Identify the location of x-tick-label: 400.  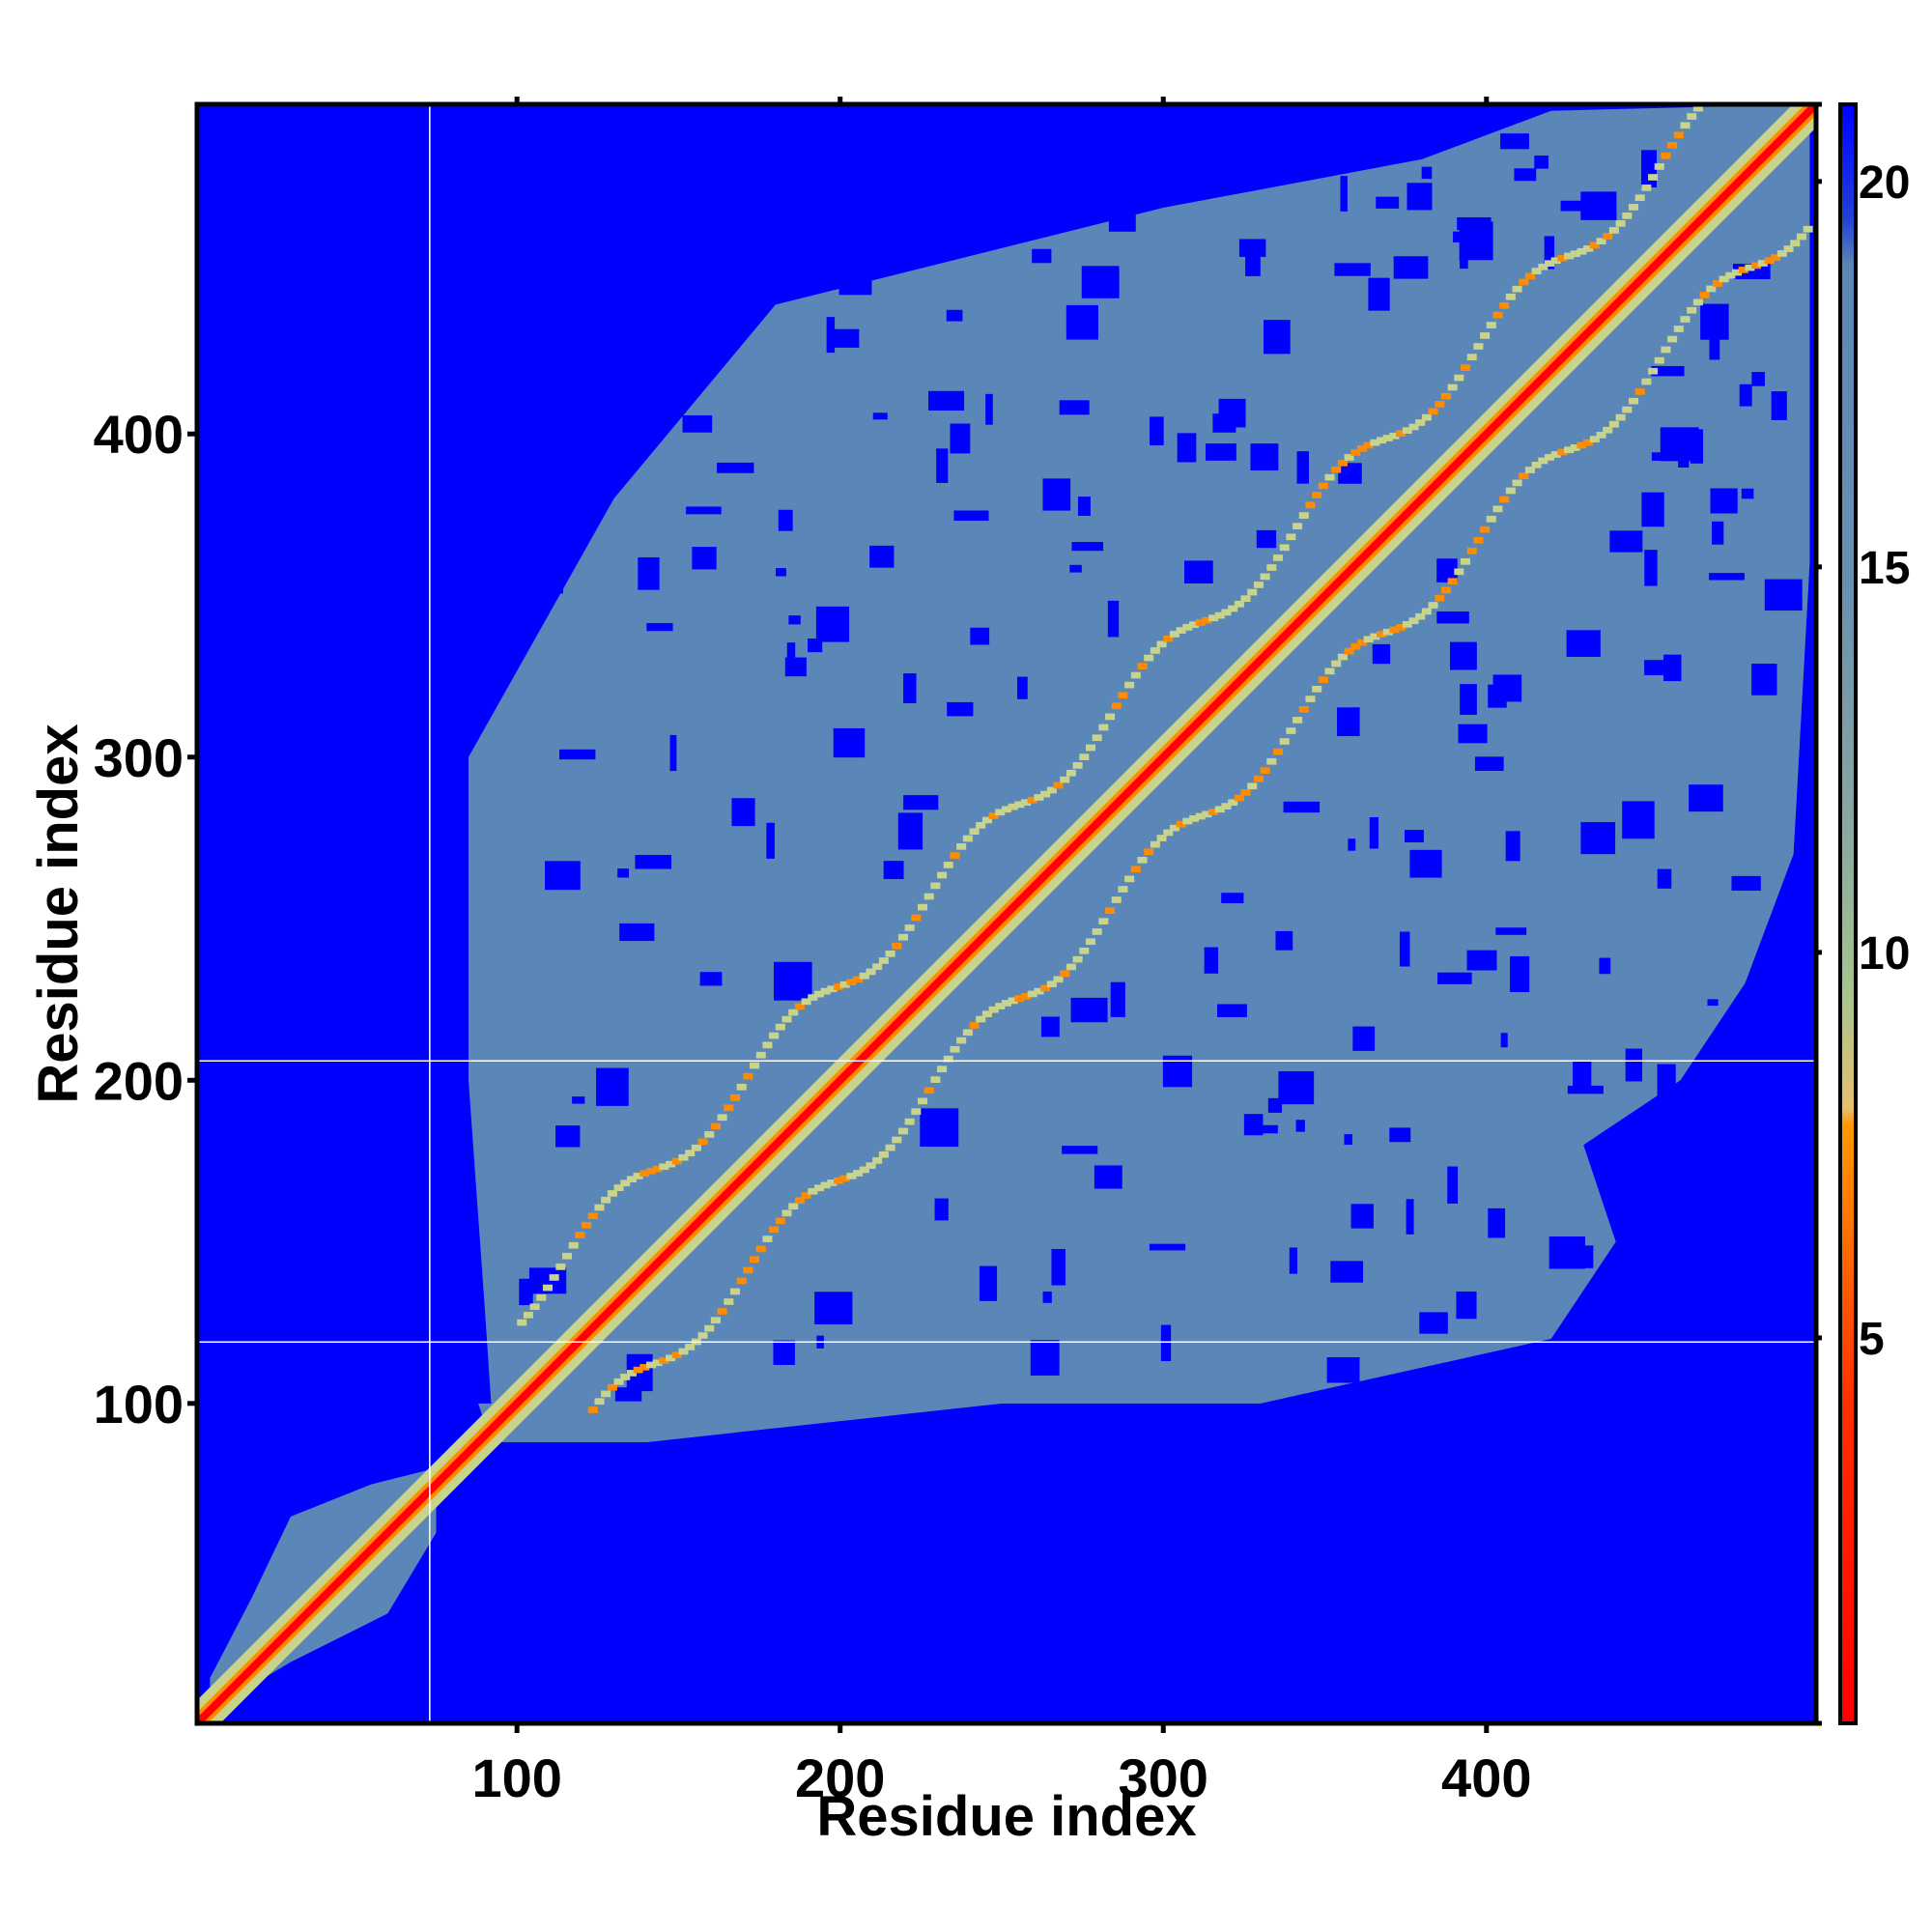
(1486, 1777).